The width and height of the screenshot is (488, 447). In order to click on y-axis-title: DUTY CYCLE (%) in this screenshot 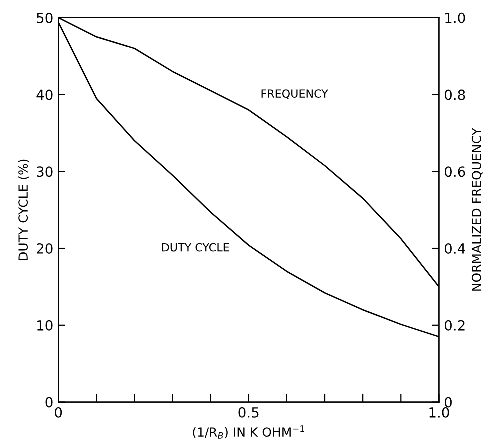, I will do `click(24, 210)`.